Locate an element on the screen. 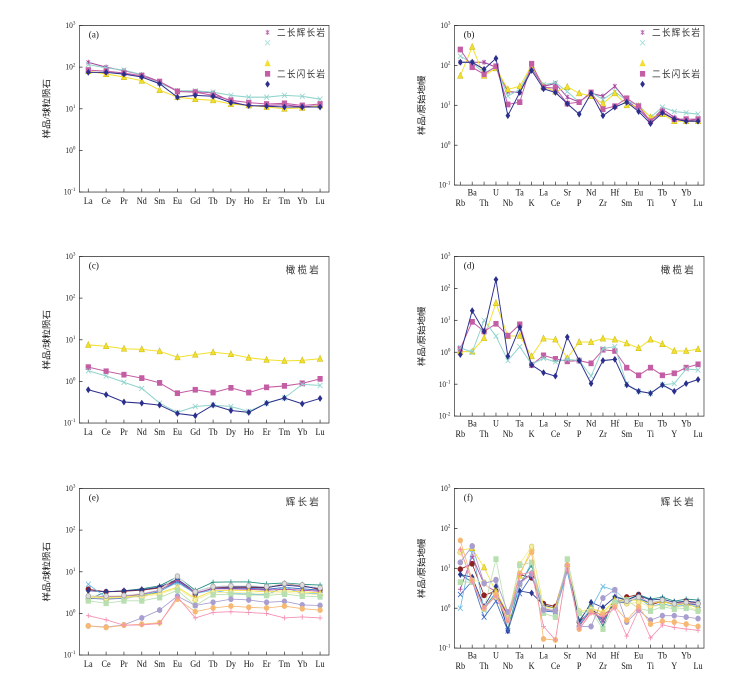  x-tick-label: Yb is located at coordinates (686, 192).